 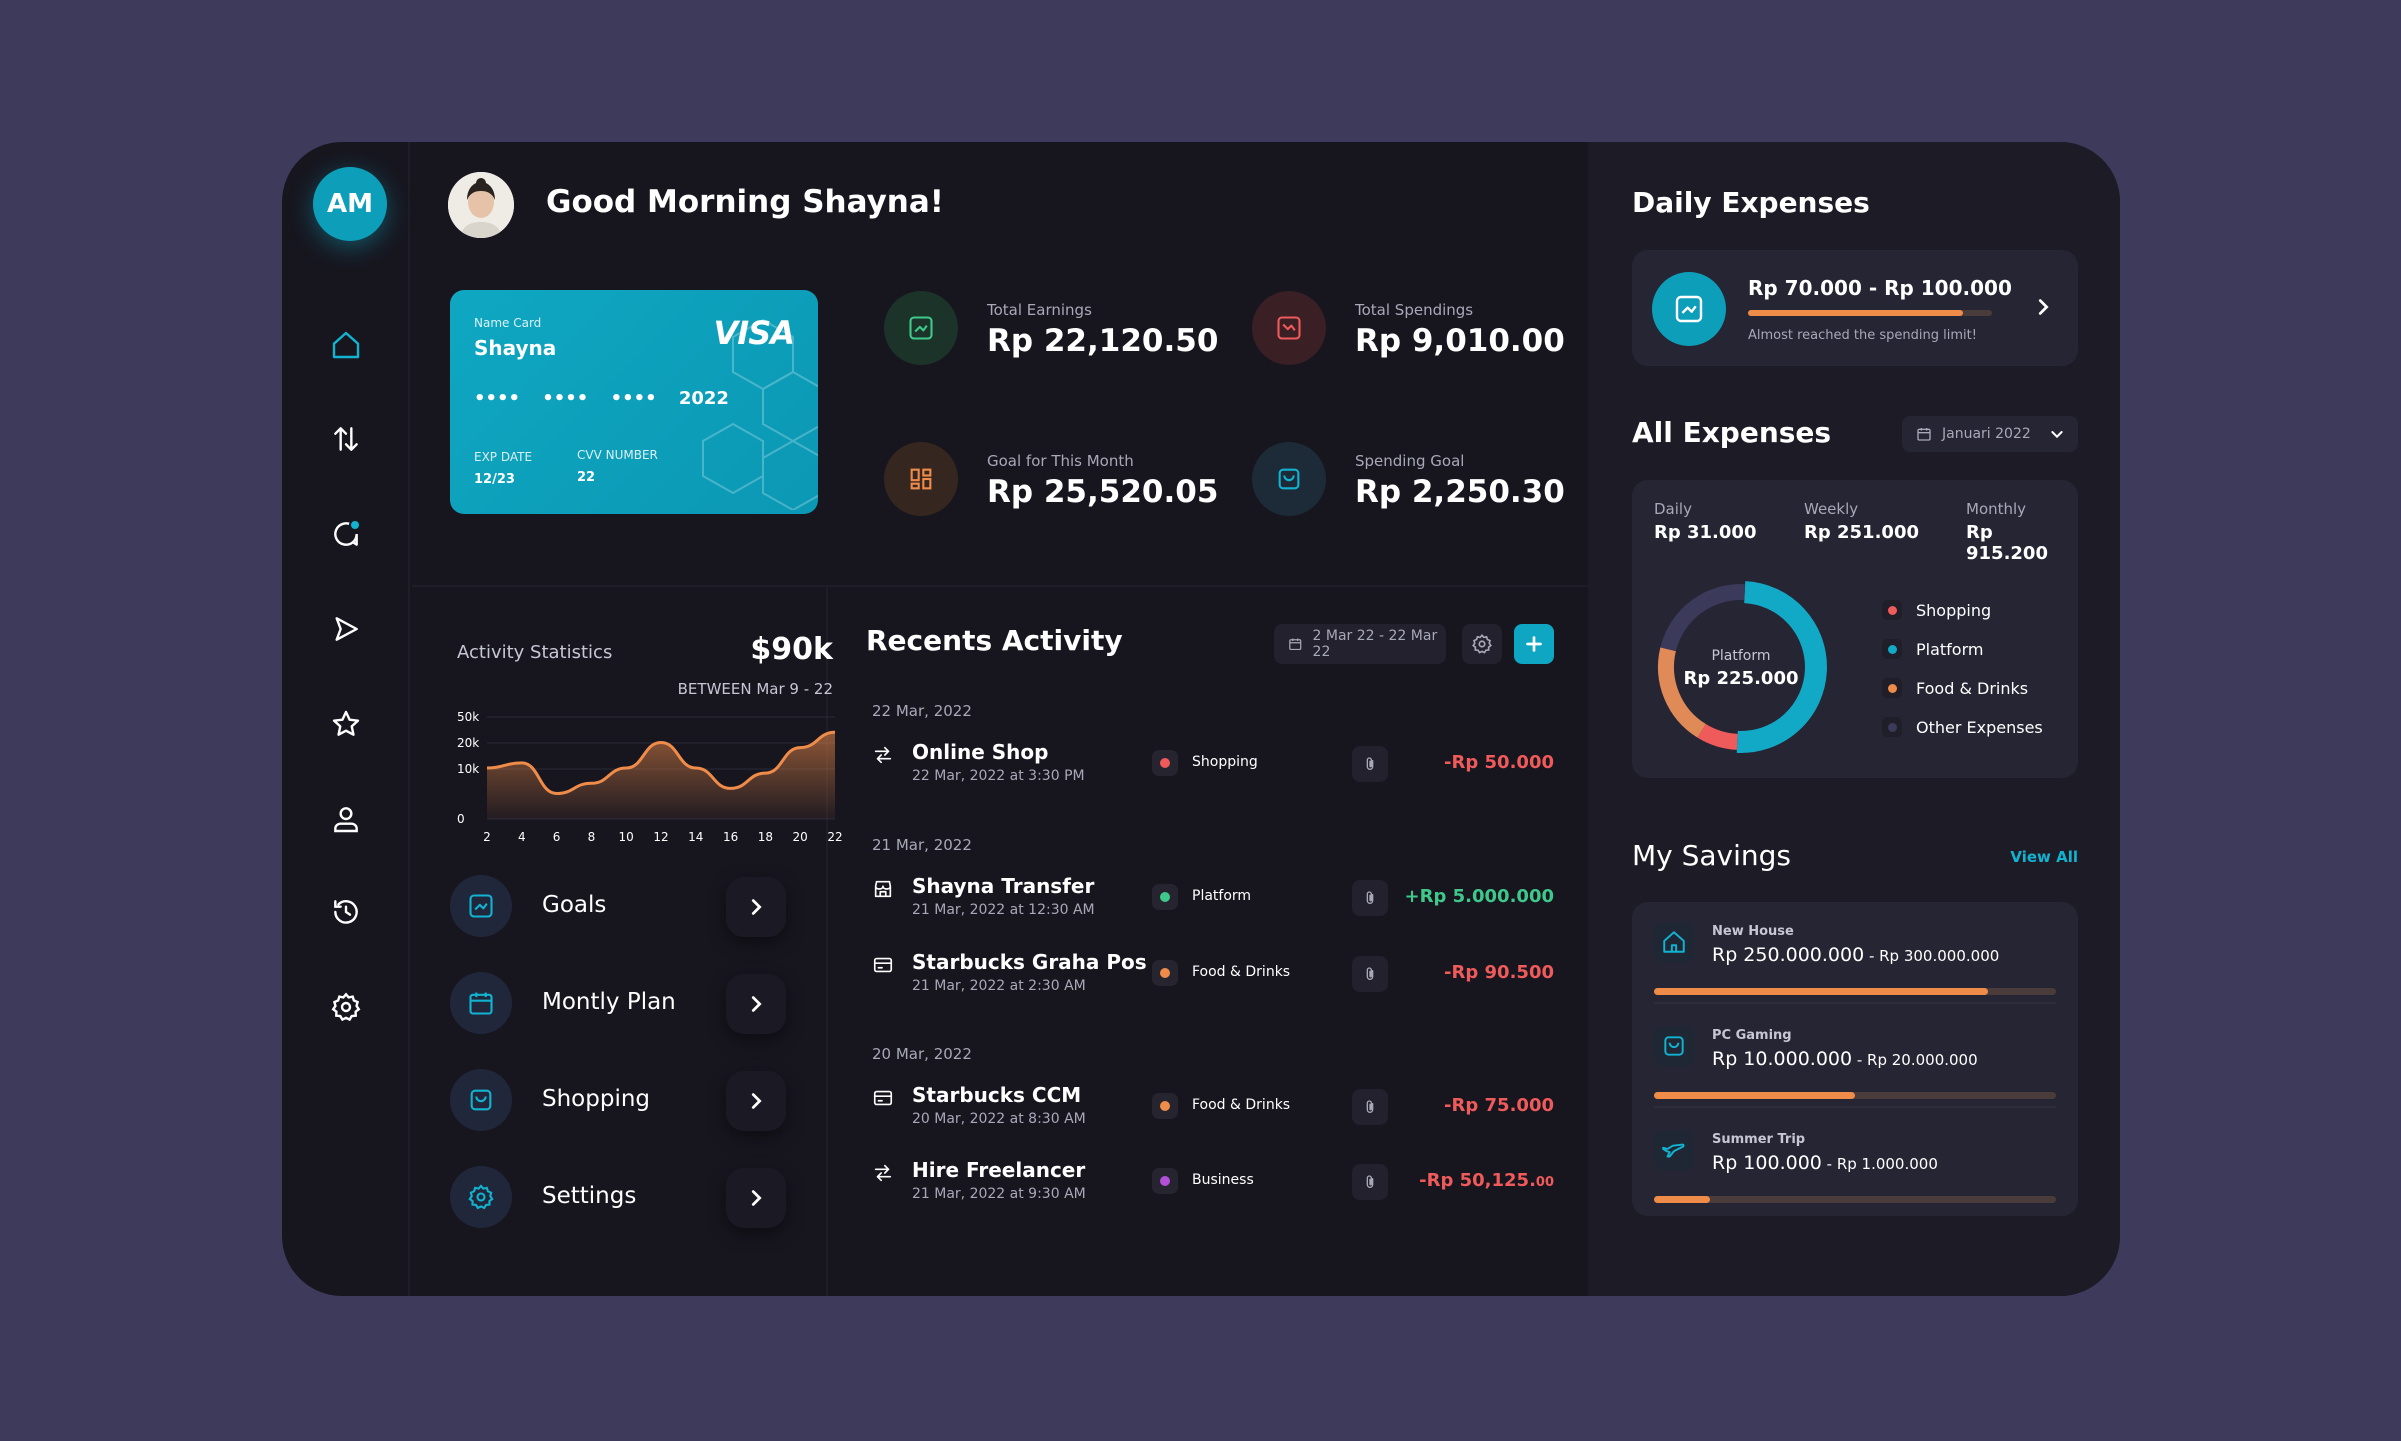 What do you see at coordinates (883, 889) in the screenshot?
I see `store-icon` at bounding box center [883, 889].